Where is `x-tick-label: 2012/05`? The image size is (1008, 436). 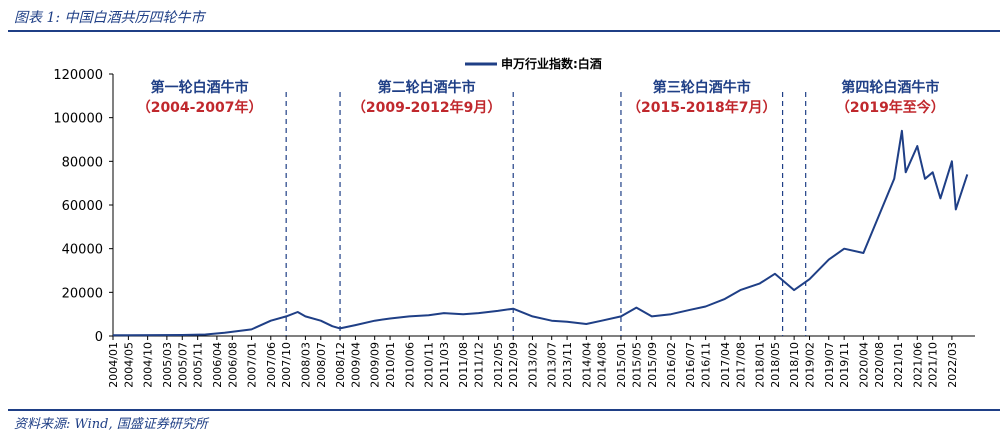
x-tick-label: 2012/05 is located at coordinates (498, 365).